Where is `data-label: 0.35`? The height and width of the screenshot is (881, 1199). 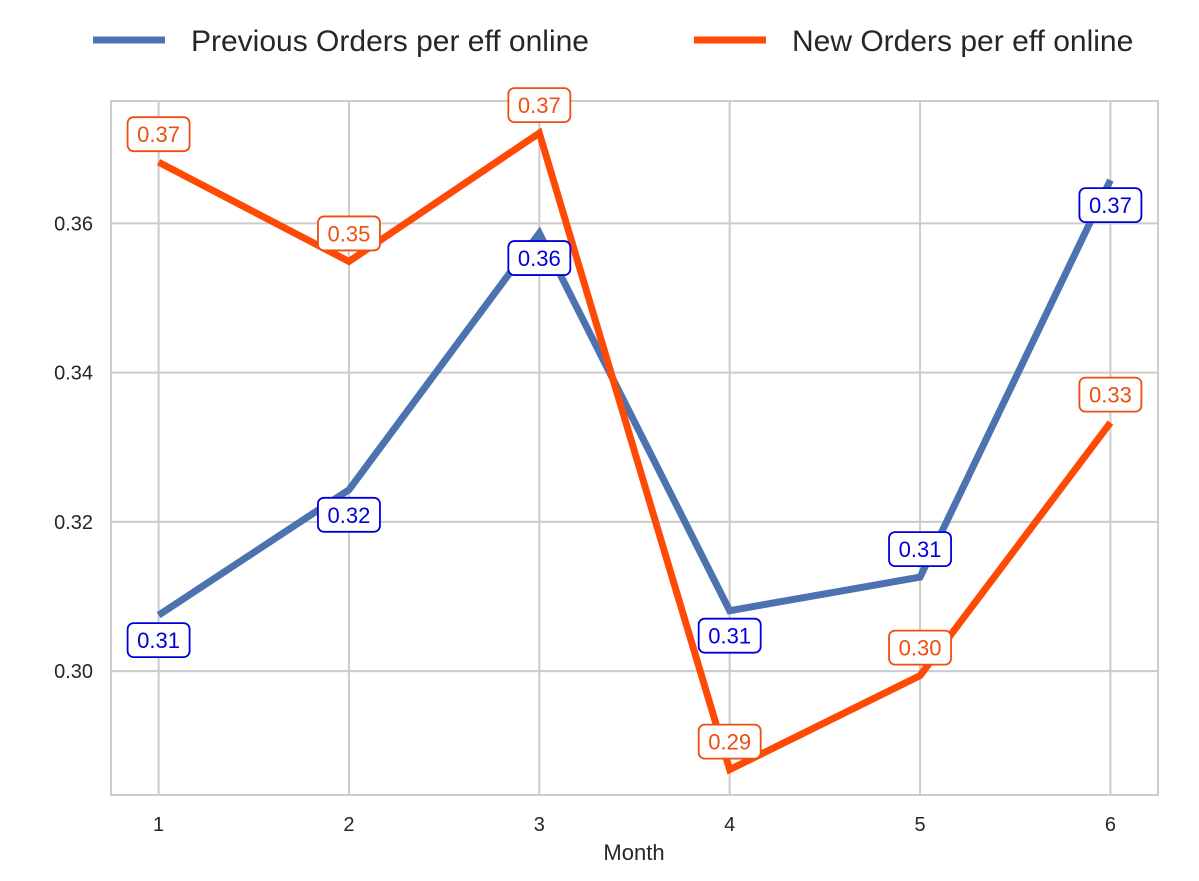
data-label: 0.35 is located at coordinates (349, 233).